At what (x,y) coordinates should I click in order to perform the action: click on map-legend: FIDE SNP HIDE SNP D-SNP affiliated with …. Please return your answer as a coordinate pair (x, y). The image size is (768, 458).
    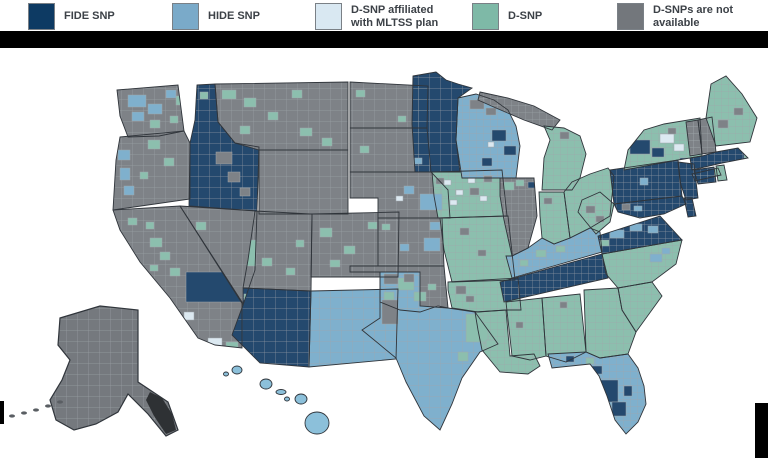
    Looking at the image, I should click on (384, 15).